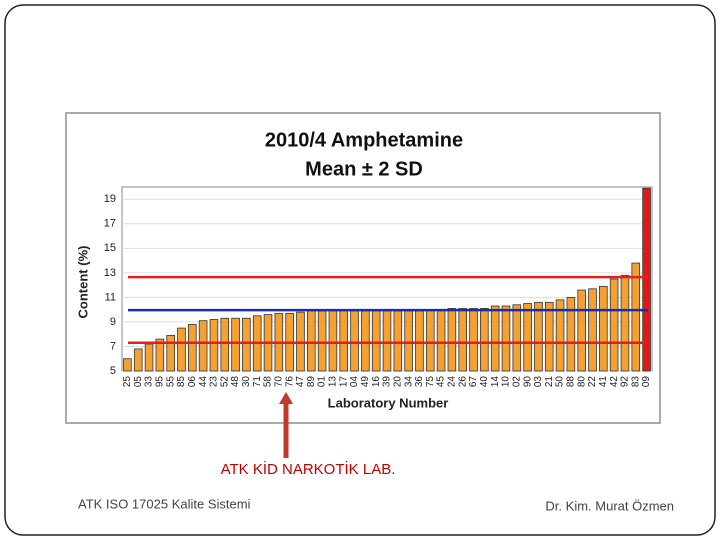 This screenshot has height=540, width=720. I want to click on x-tick-label: 67, so click(473, 382).